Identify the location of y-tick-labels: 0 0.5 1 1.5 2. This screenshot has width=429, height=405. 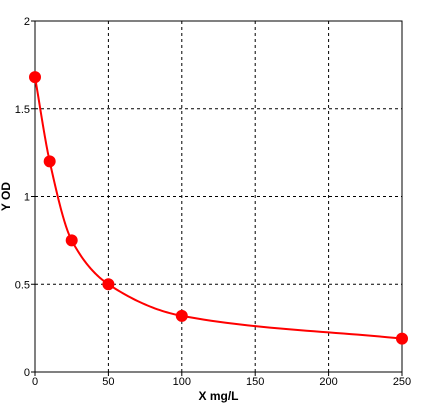
(22, 197).